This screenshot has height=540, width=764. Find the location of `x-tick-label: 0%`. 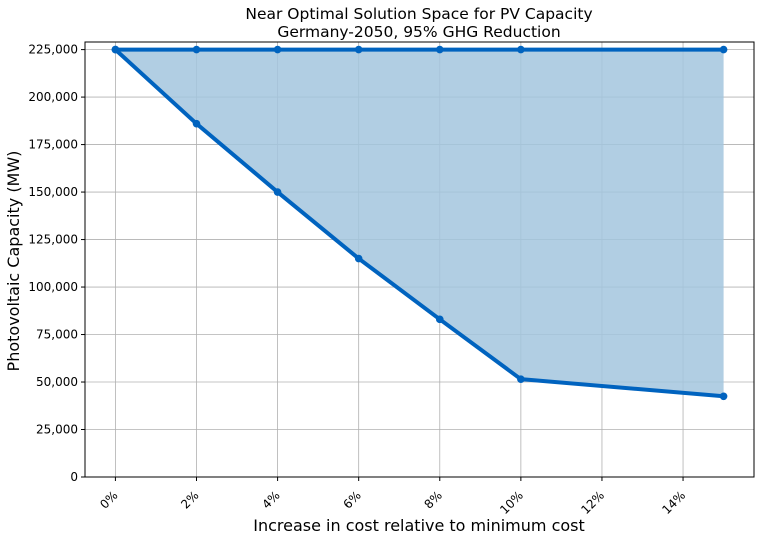

x-tick-label: 0% is located at coordinates (108, 499).